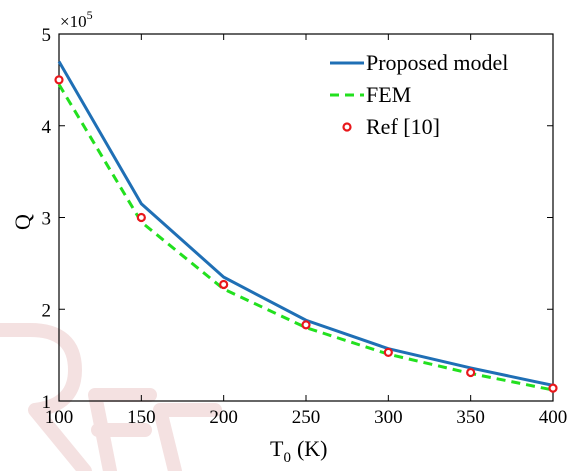 This screenshot has height=471, width=569. Describe the element at coordinates (141, 417) in the screenshot. I see `x-tick-label: 150` at that location.